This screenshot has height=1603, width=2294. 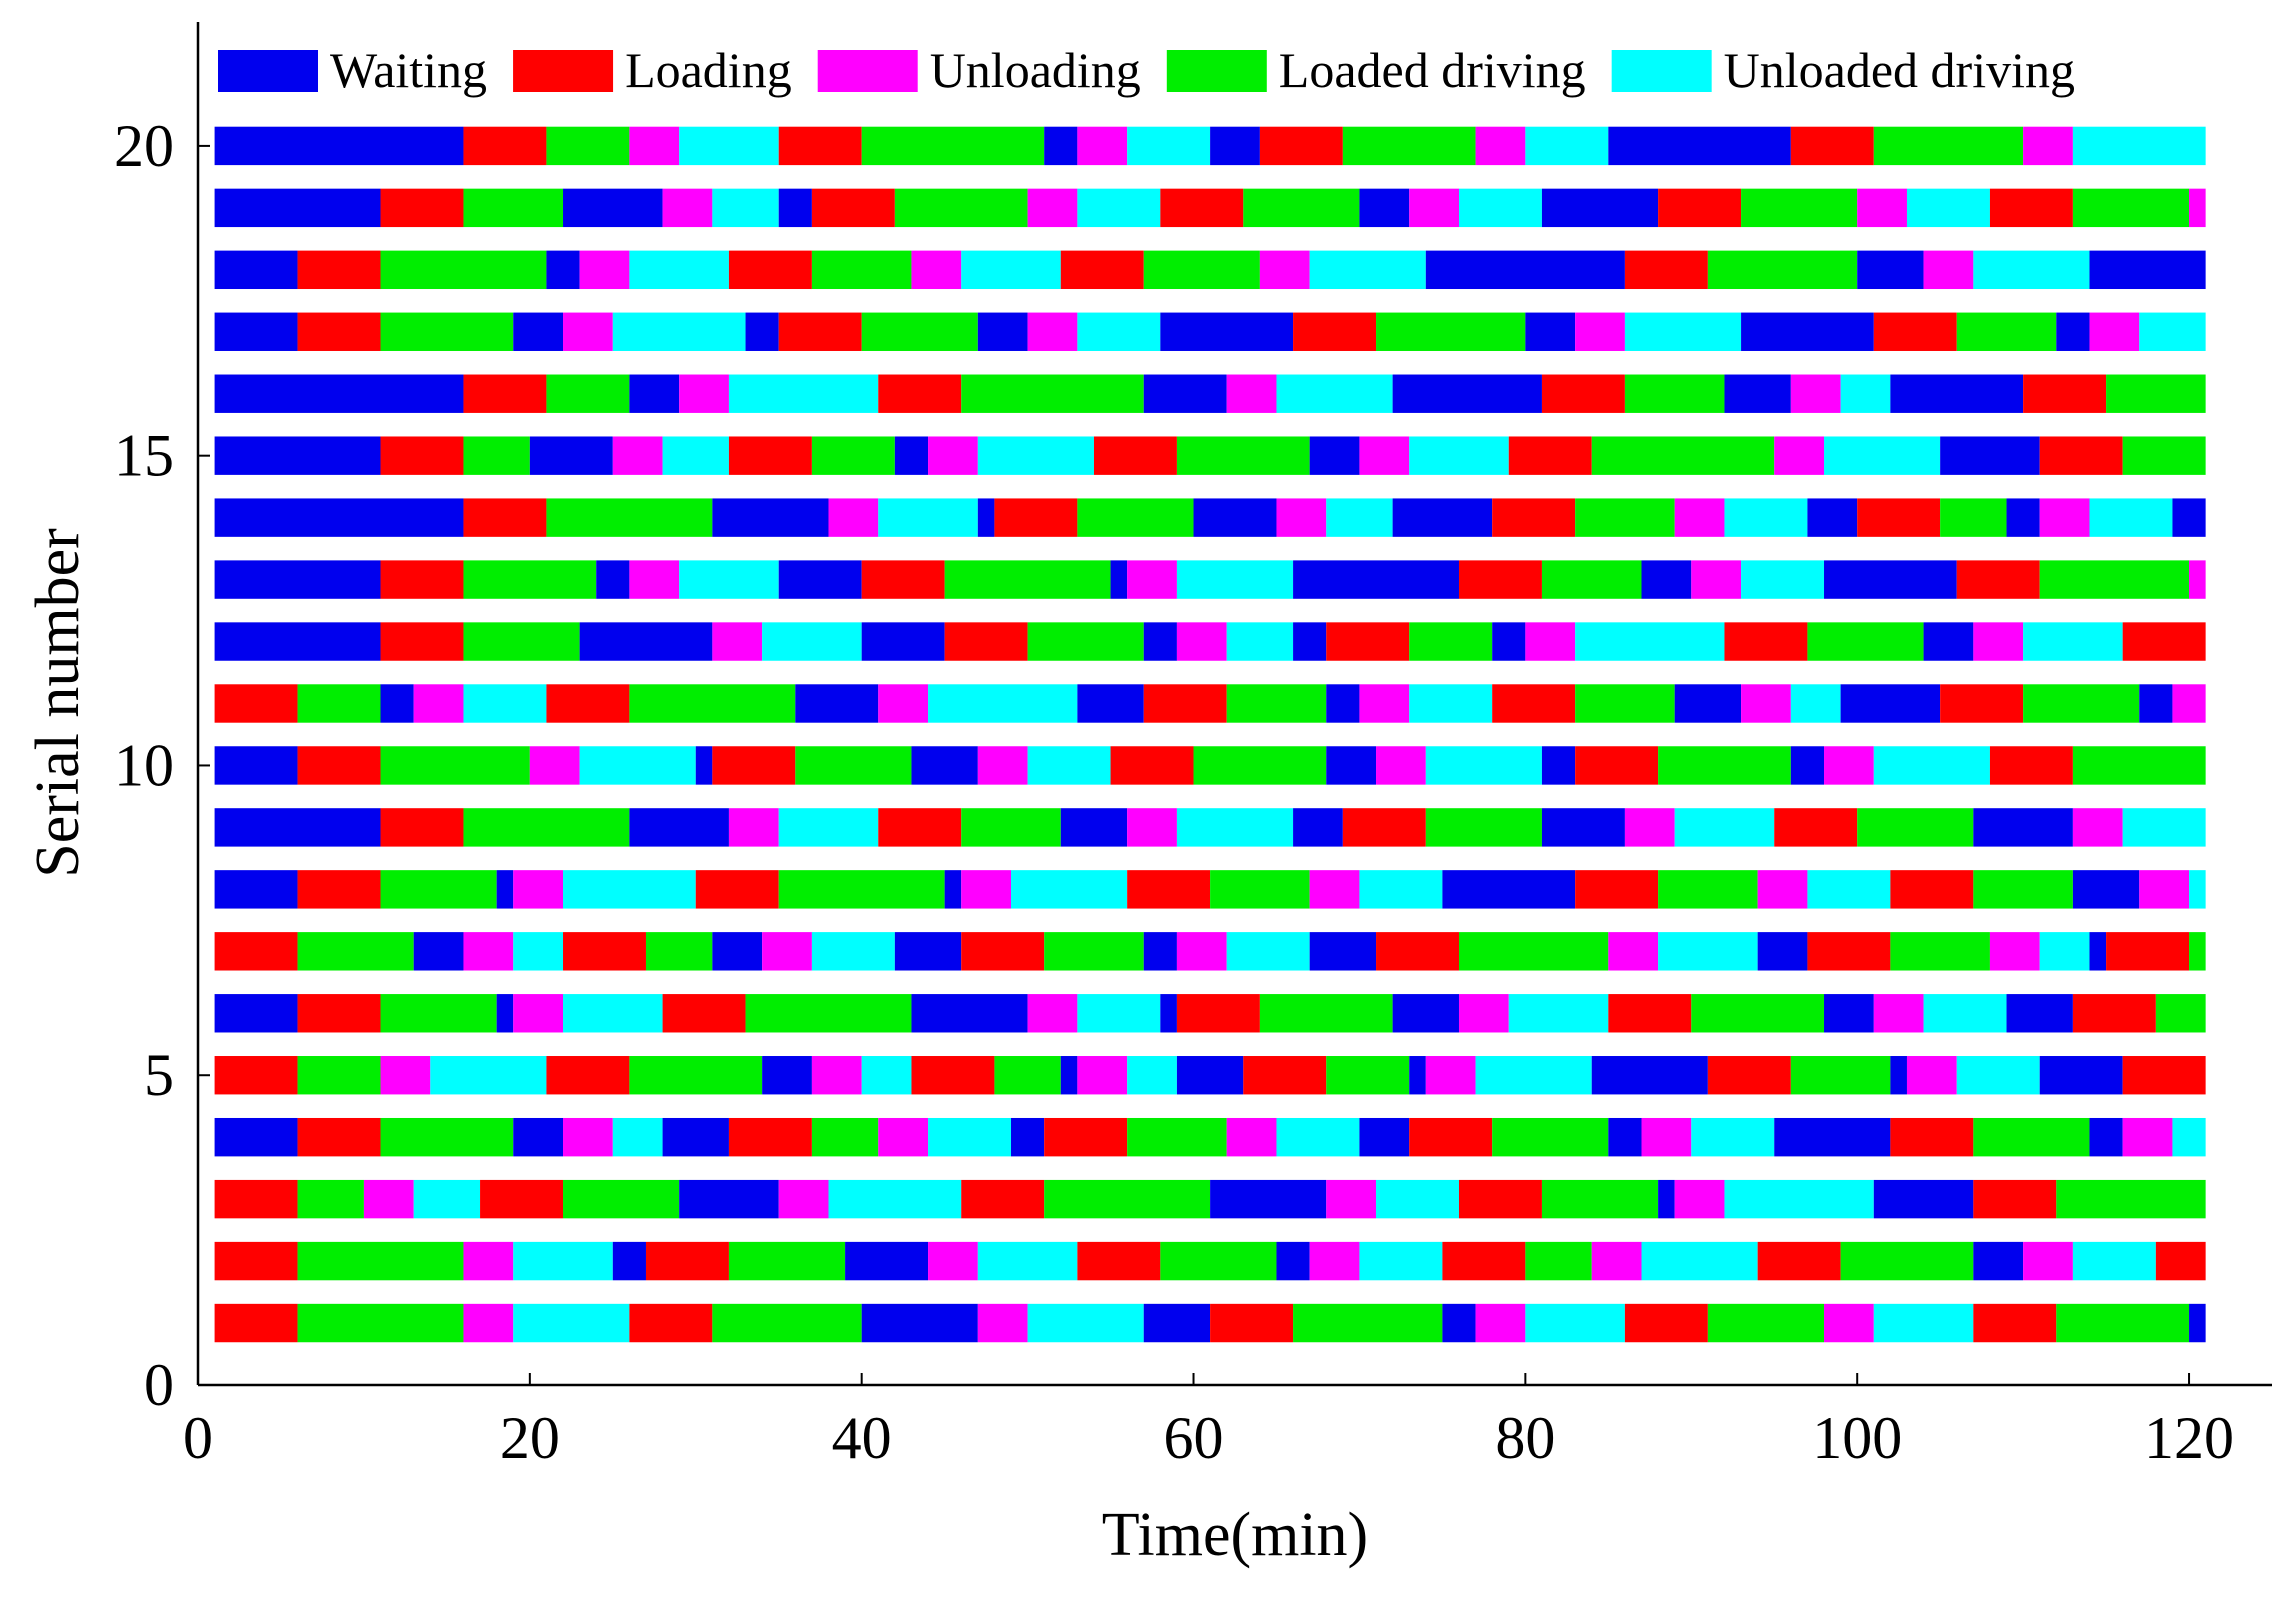 I want to click on legend-item-unloading: Unloading, so click(x=979, y=70).